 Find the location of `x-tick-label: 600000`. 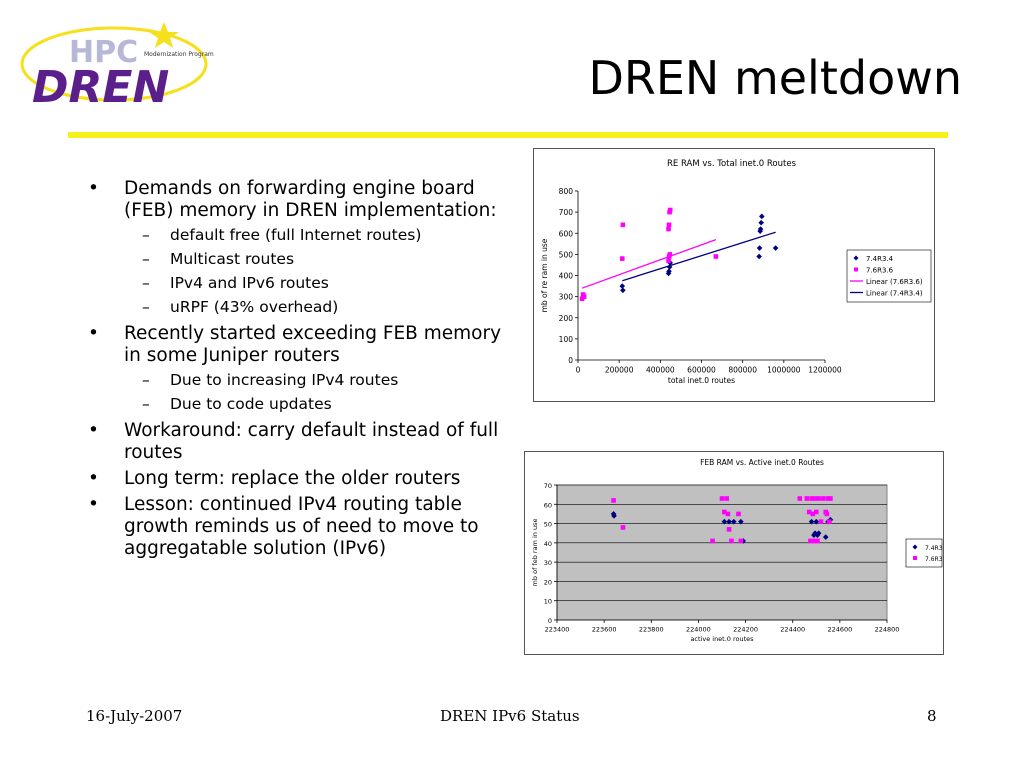

x-tick-label: 600000 is located at coordinates (701, 370).